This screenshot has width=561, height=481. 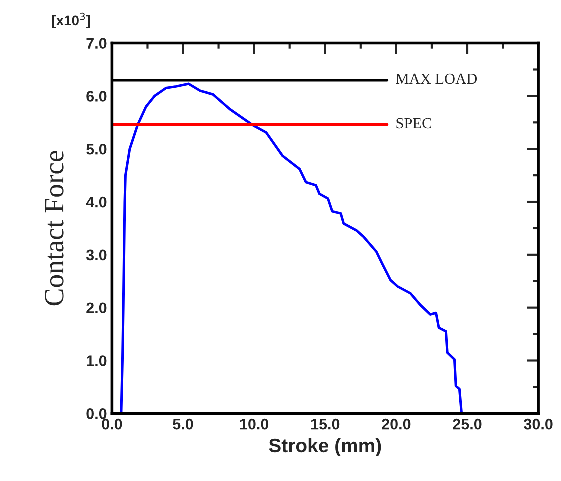 I want to click on x-tick-label: 15.0, so click(x=325, y=424).